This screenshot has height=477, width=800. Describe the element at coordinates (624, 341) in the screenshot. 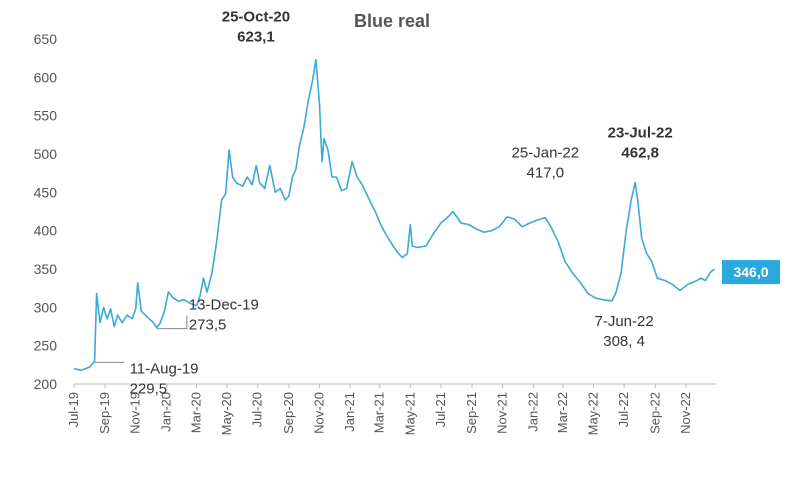

I see `annotation-value: 308, 4` at that location.